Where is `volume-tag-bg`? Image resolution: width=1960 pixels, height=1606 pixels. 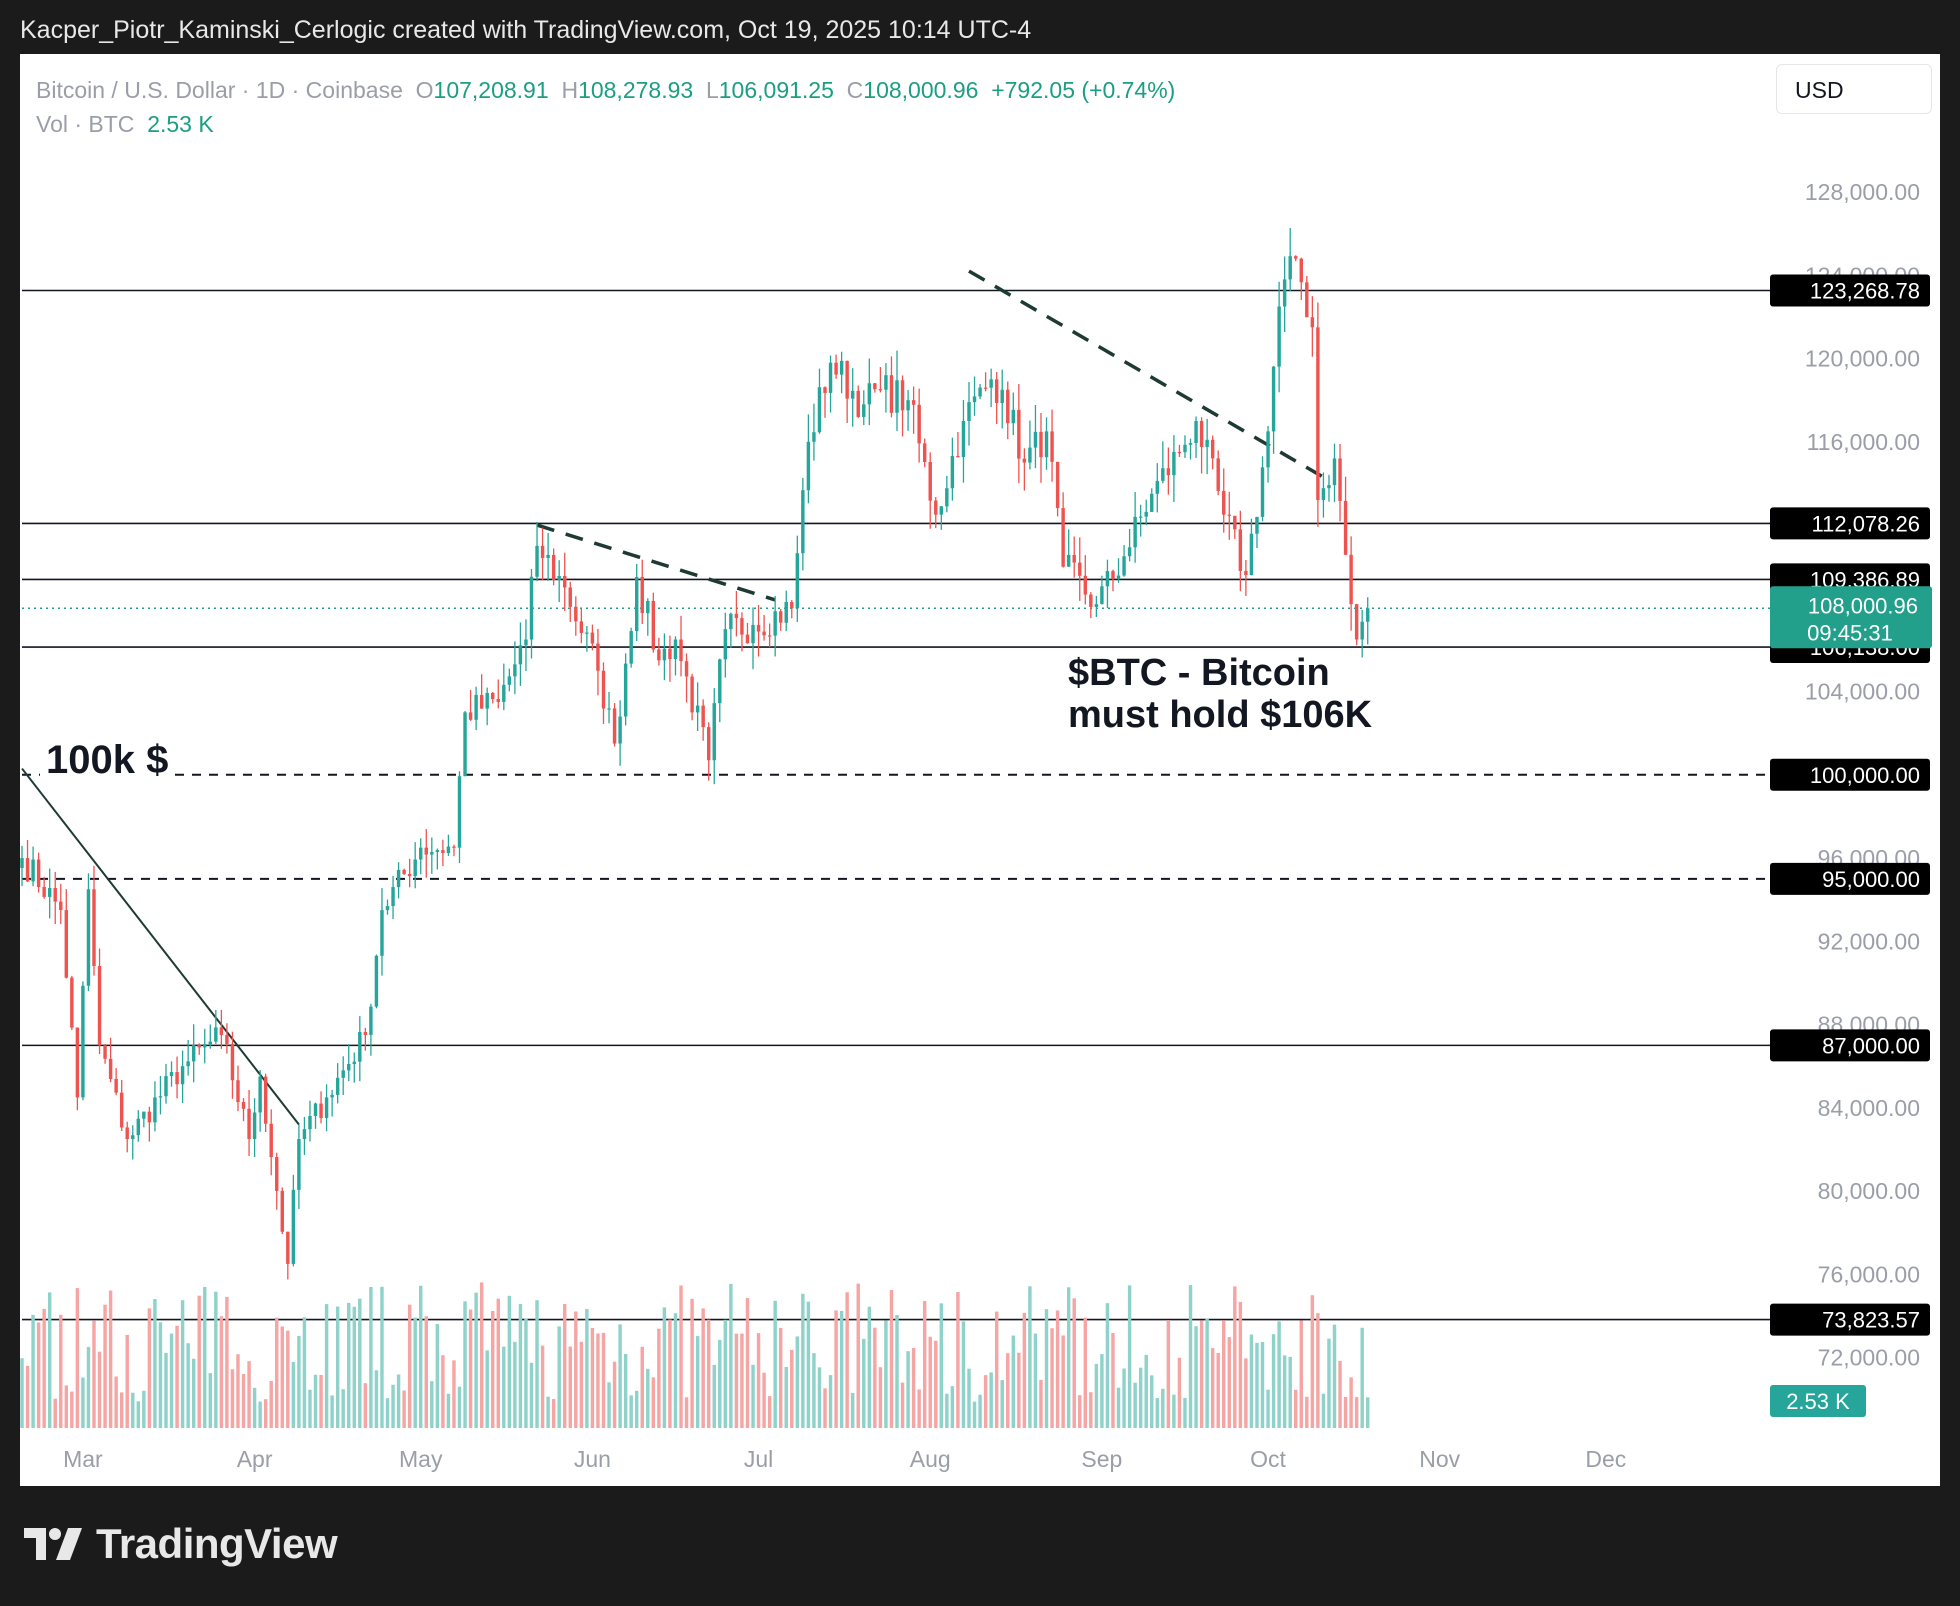 volume-tag-bg is located at coordinates (1818, 1401).